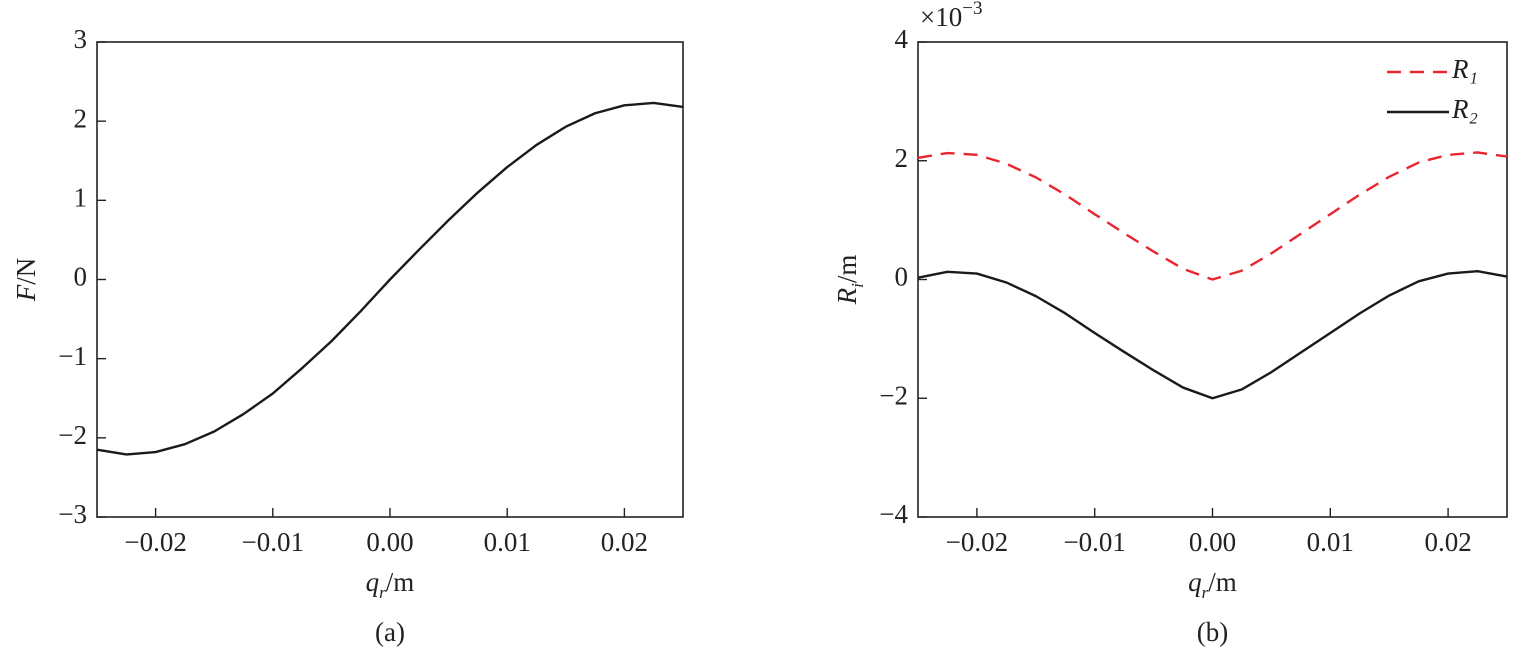 This screenshot has height=662, width=1518. I want to click on label-subscript: i, so click(857, 285).